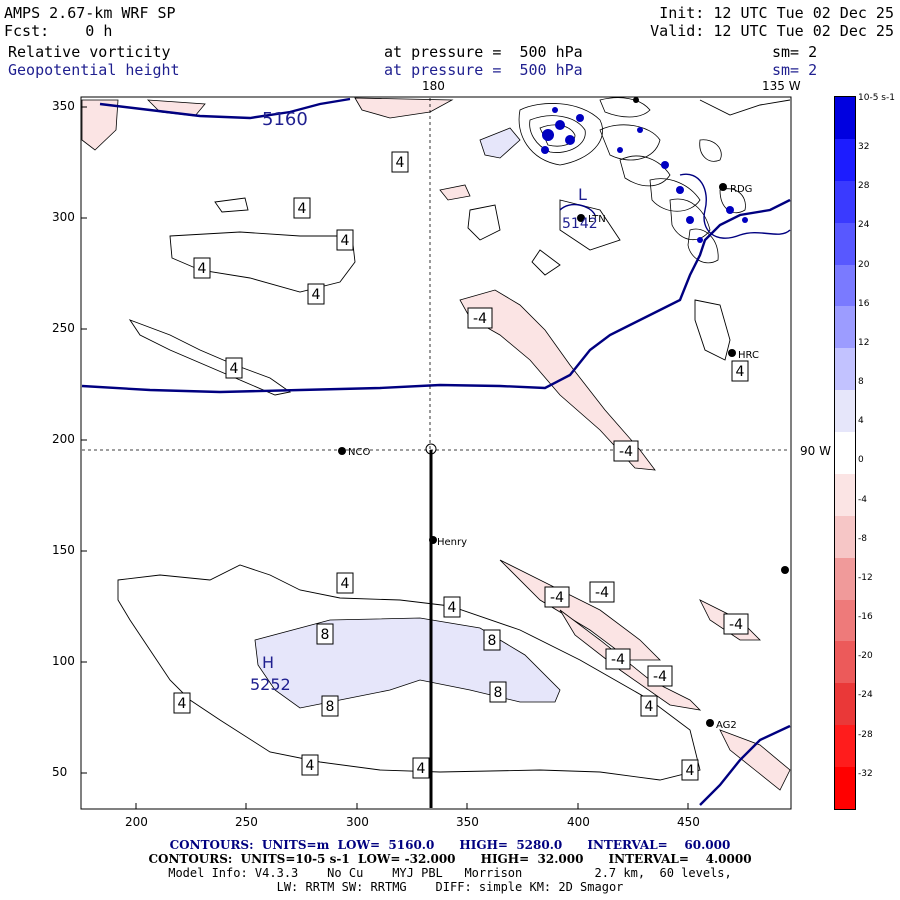  I want to click on colorbar-level-label: -4, so click(862, 499).